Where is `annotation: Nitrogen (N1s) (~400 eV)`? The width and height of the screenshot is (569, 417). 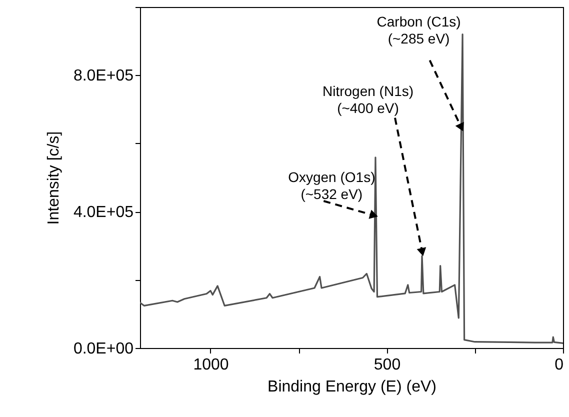 annotation: Nitrogen (N1s) (~400 eV) is located at coordinates (368, 99).